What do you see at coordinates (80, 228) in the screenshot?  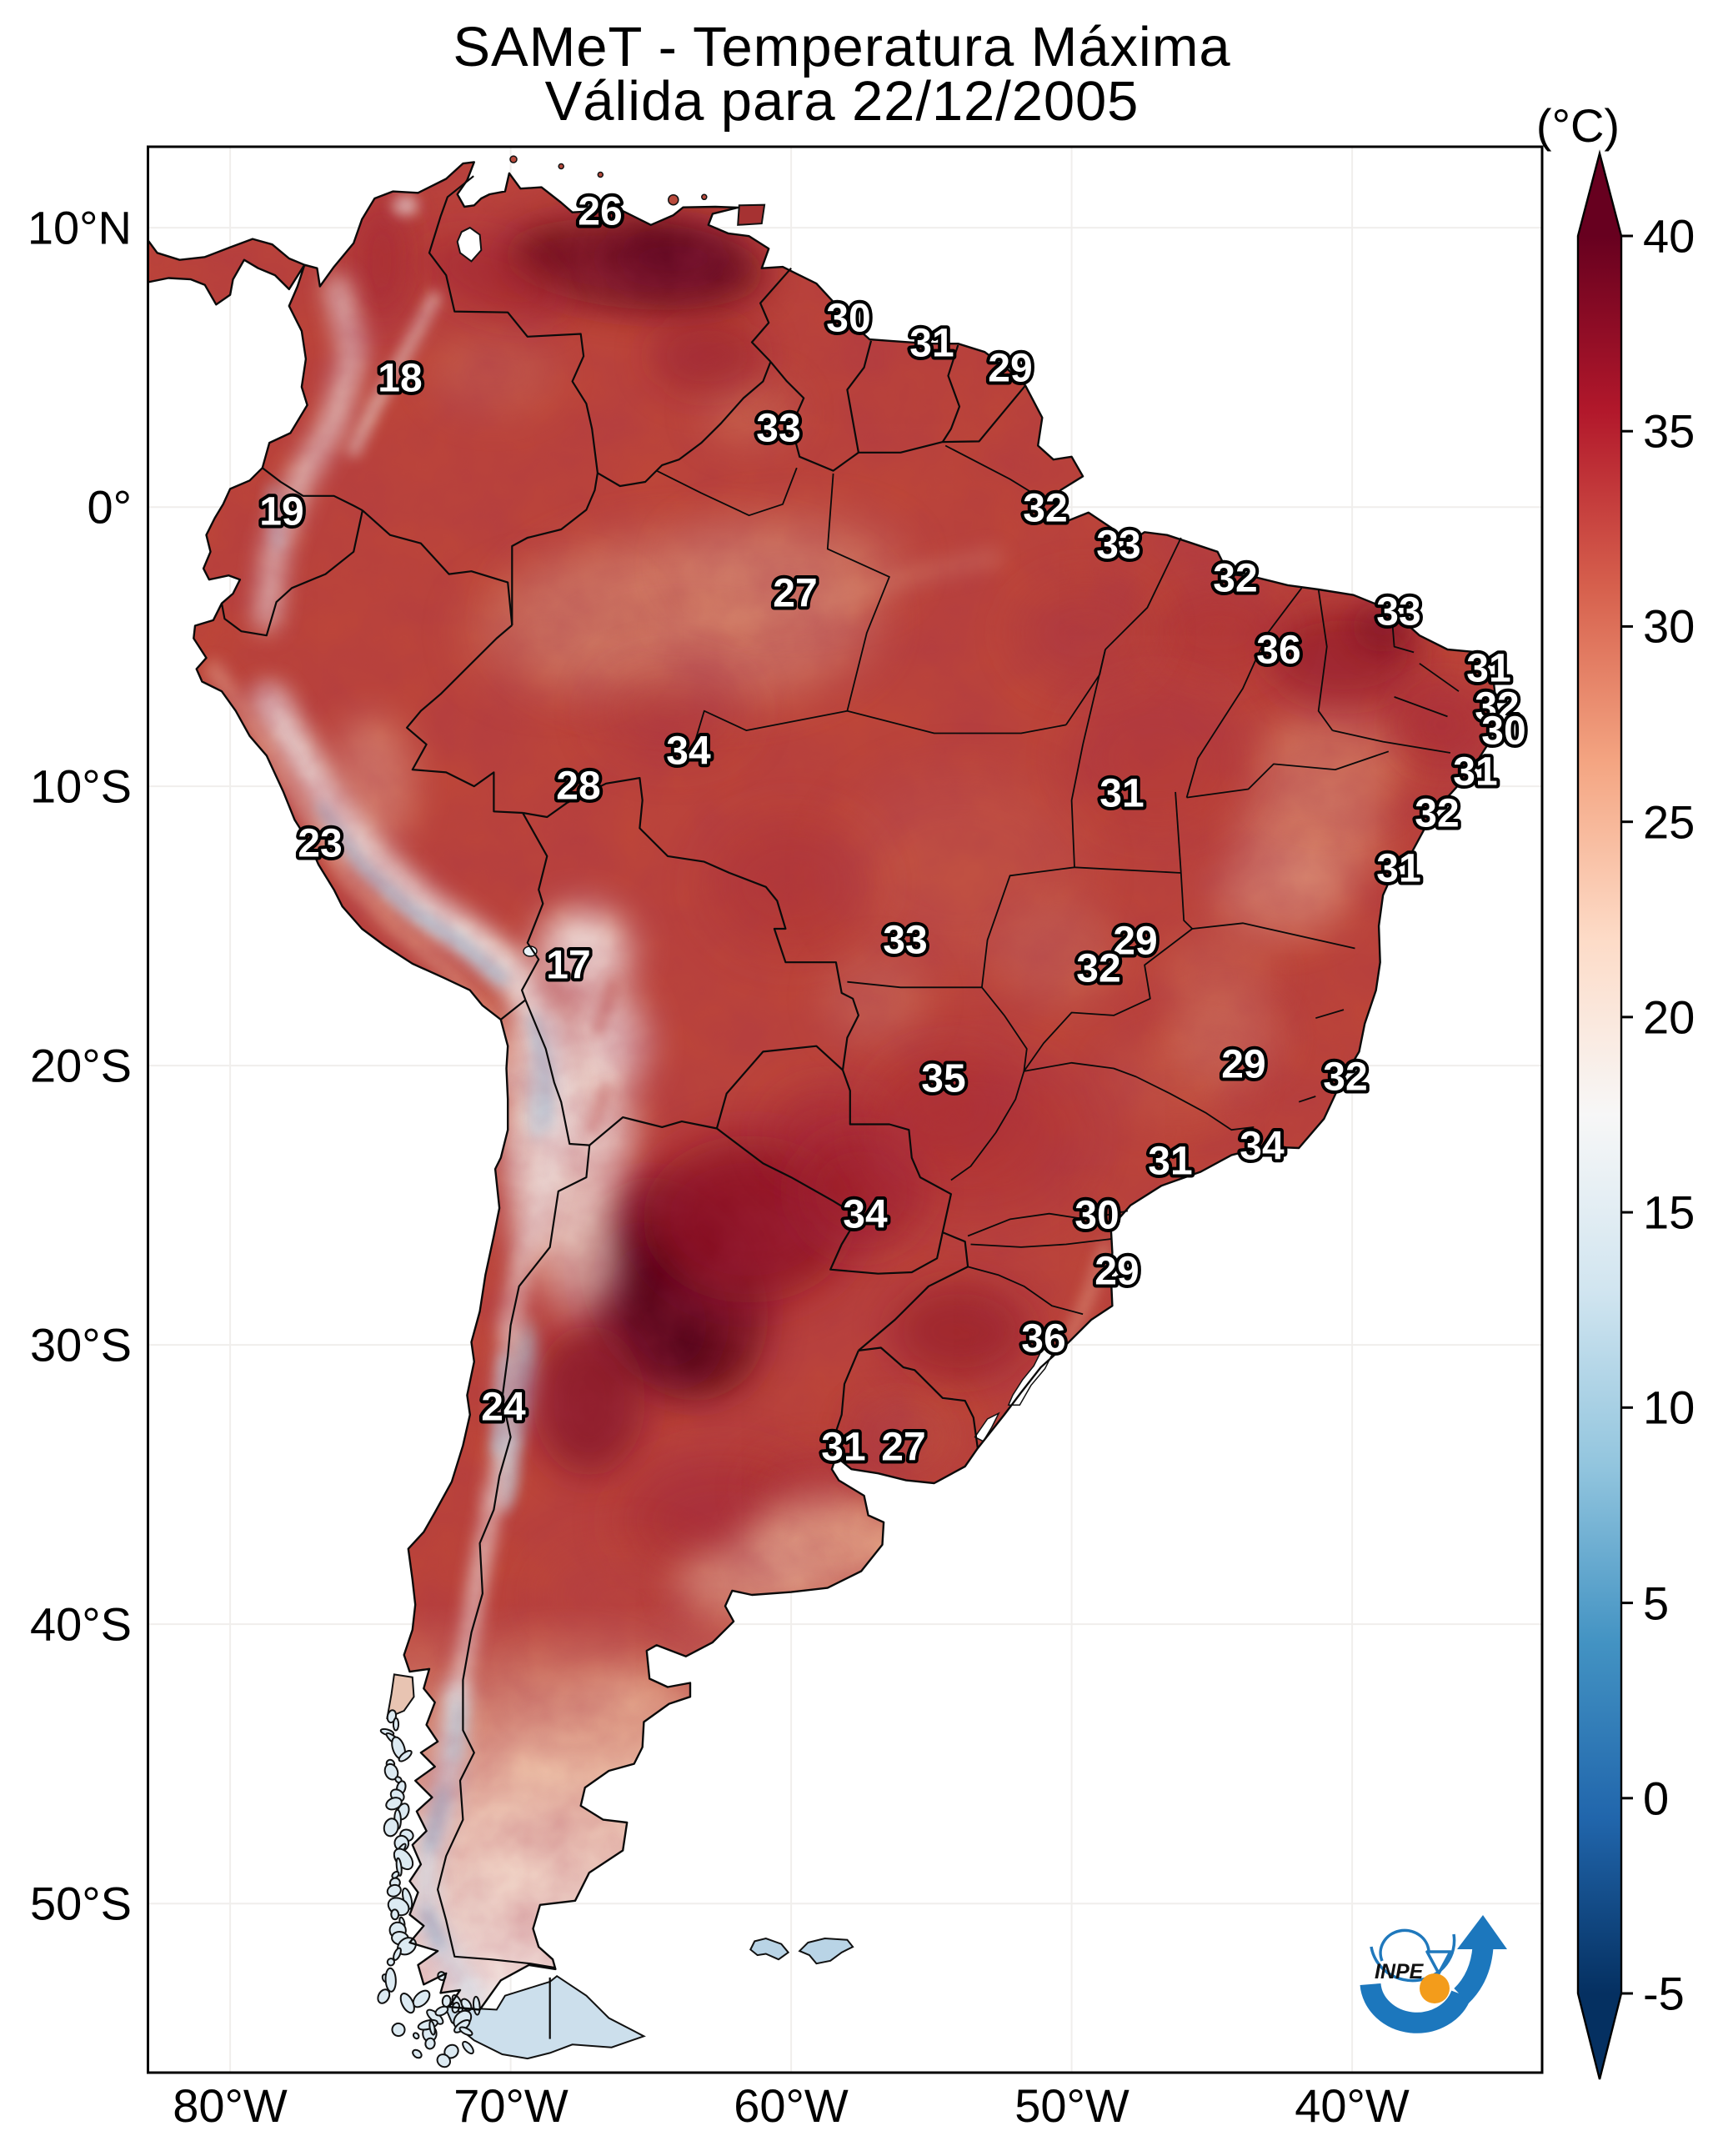 I see `svg-text: 10°N` at bounding box center [80, 228].